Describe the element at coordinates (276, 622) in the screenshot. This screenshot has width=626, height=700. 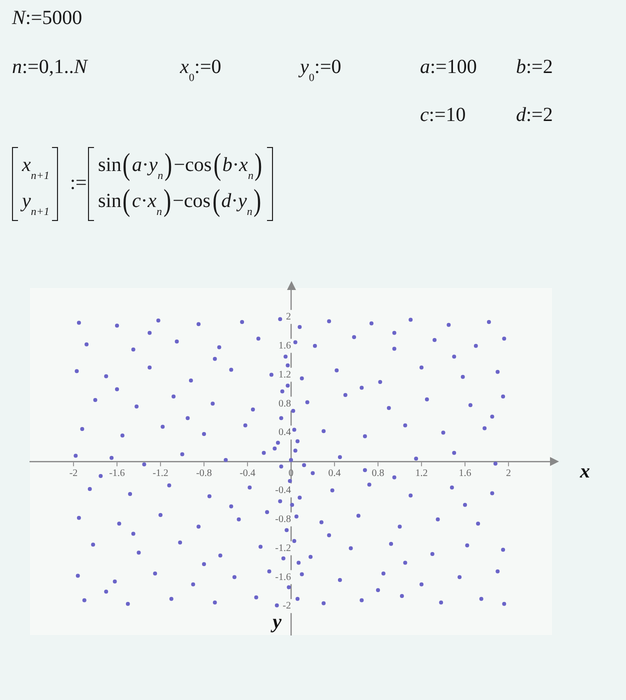
I see `y-axis-title: y` at that location.